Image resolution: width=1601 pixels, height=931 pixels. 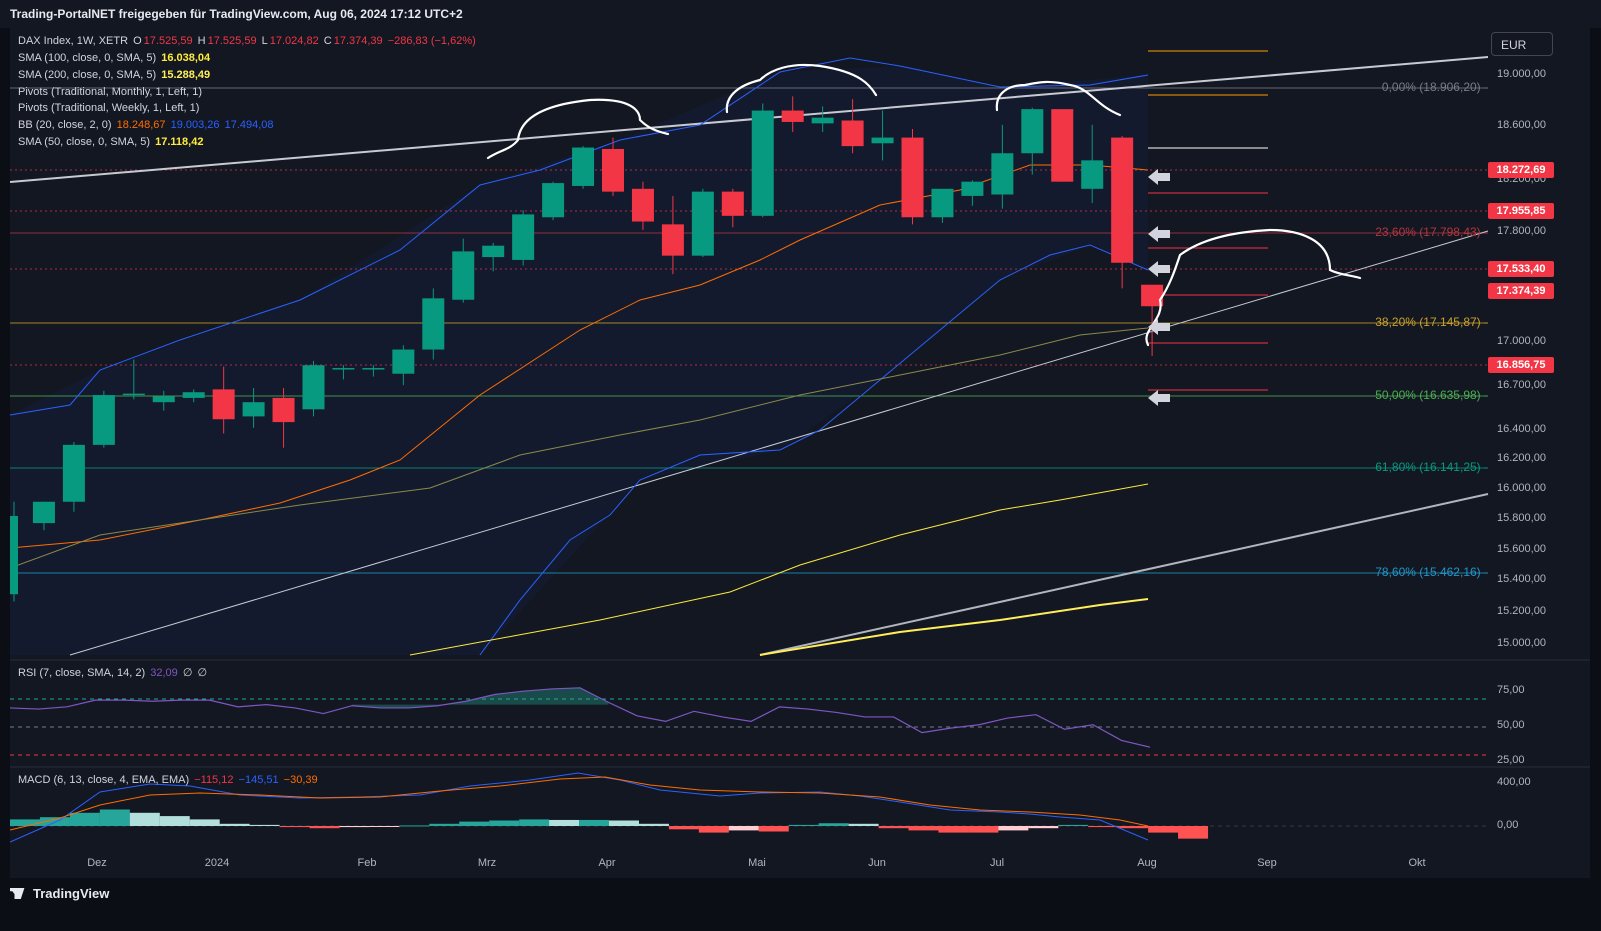 What do you see at coordinates (294, 41) in the screenshot?
I see `legend-low: 17.024,82` at bounding box center [294, 41].